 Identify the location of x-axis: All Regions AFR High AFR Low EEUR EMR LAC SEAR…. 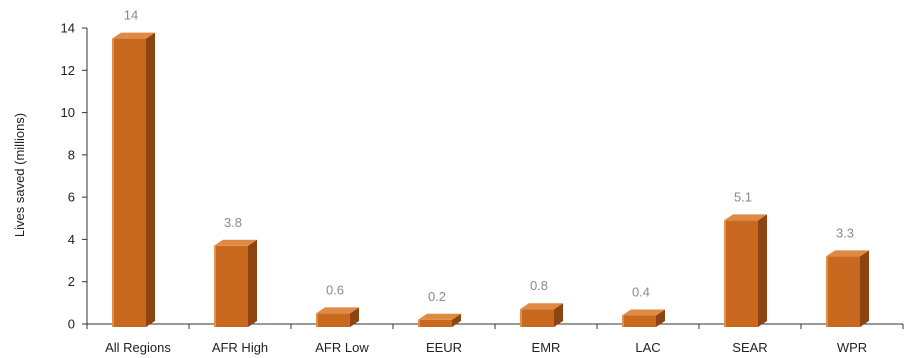
(495, 339).